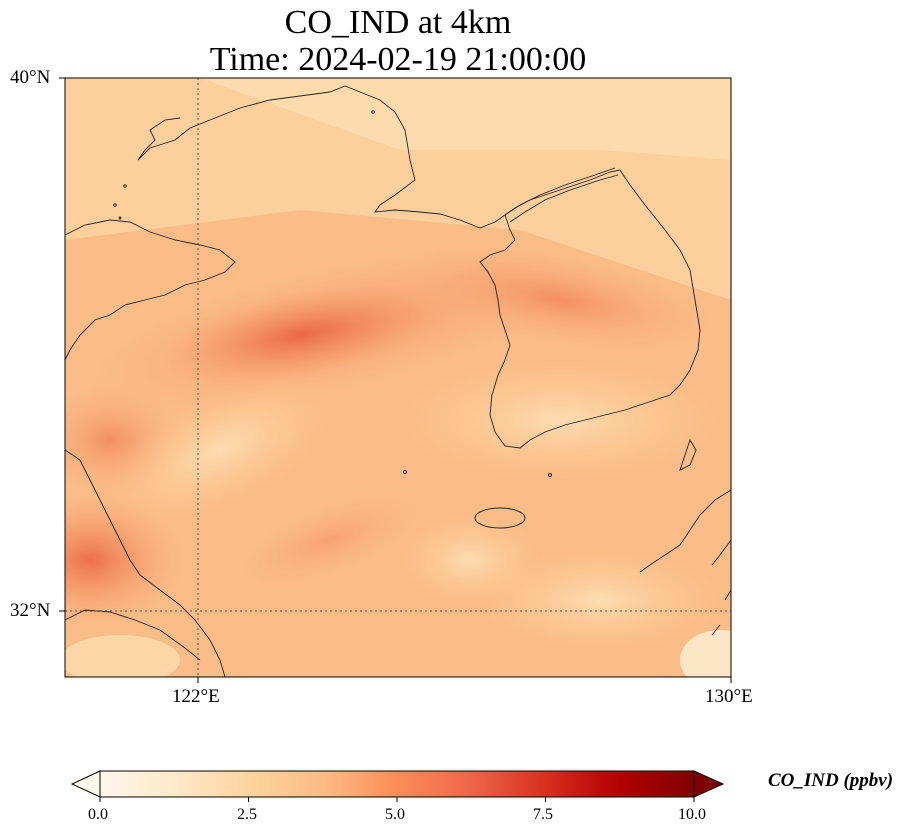 The width and height of the screenshot is (915, 836). Describe the element at coordinates (395, 814) in the screenshot. I see `colorbar-tick-5: 5.0` at that location.